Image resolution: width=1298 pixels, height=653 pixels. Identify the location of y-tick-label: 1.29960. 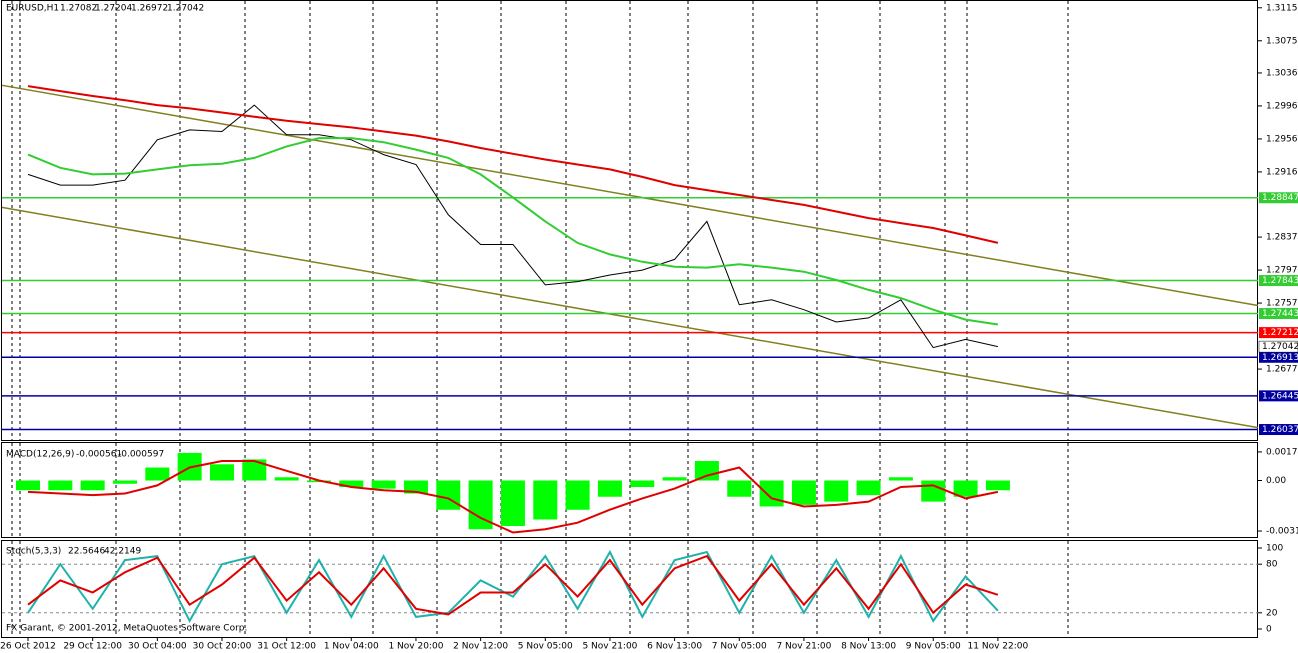
(1282, 106).